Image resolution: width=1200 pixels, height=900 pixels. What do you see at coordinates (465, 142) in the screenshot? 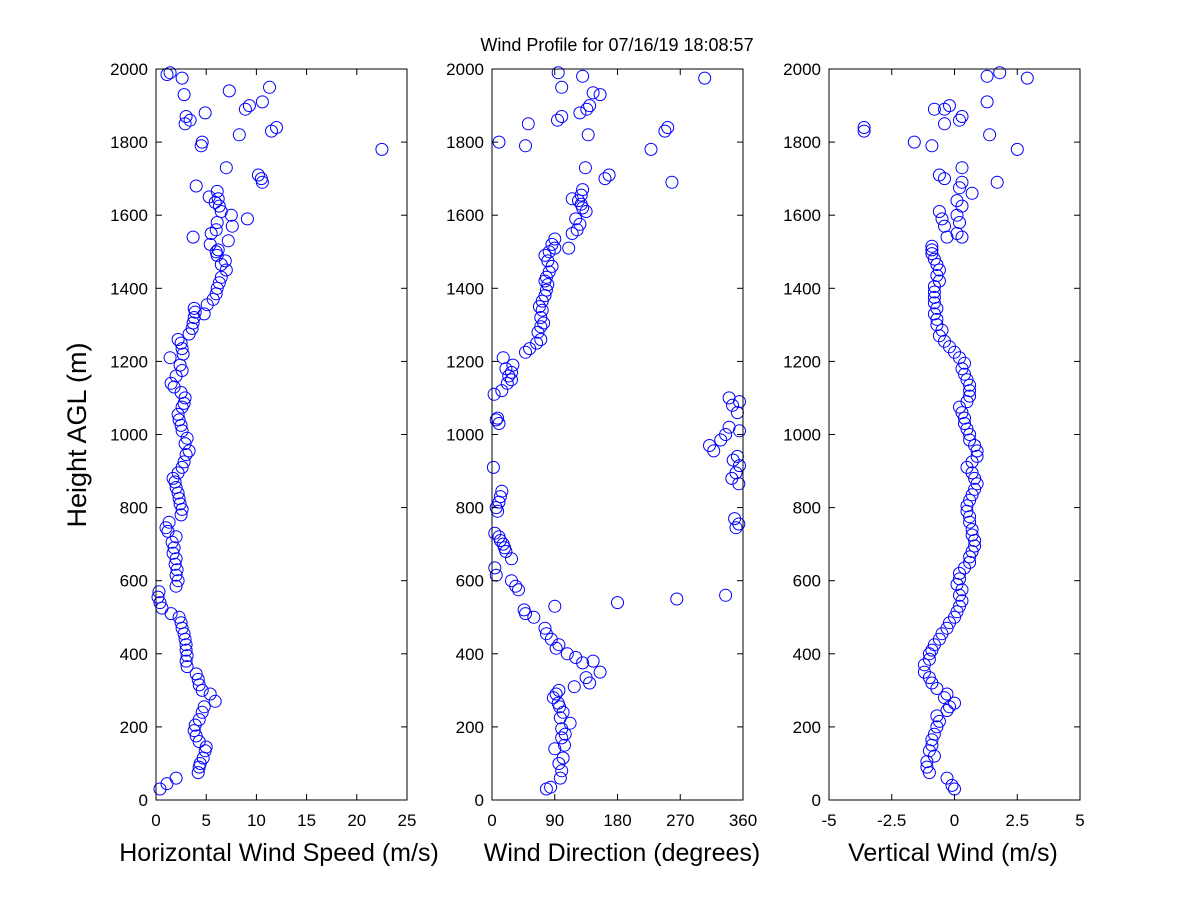
I see `wind-direction-ytick-label: 1800` at bounding box center [465, 142].